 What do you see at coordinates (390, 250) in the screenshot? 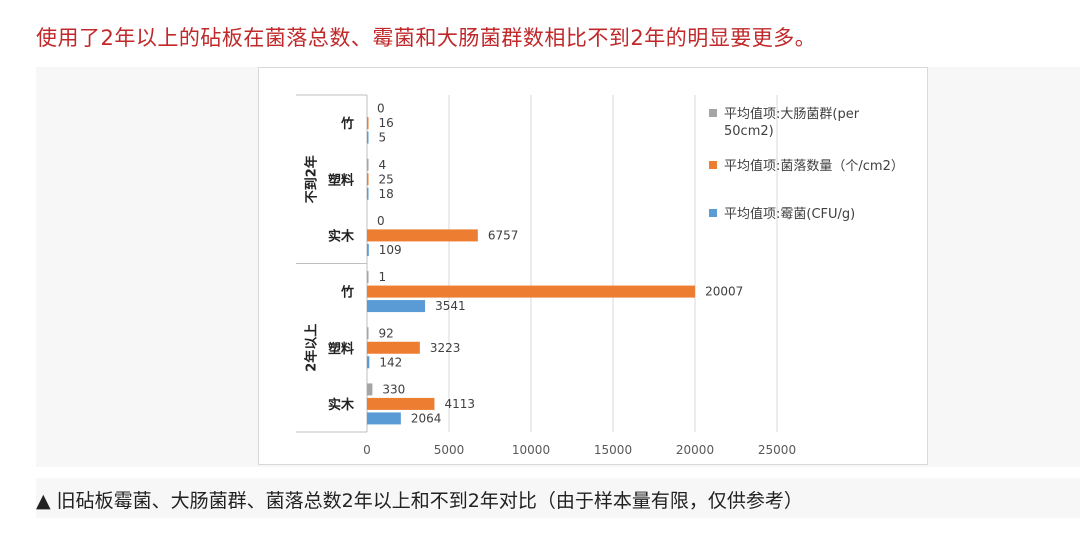
I see `data-label-2-0-2: 109` at bounding box center [390, 250].